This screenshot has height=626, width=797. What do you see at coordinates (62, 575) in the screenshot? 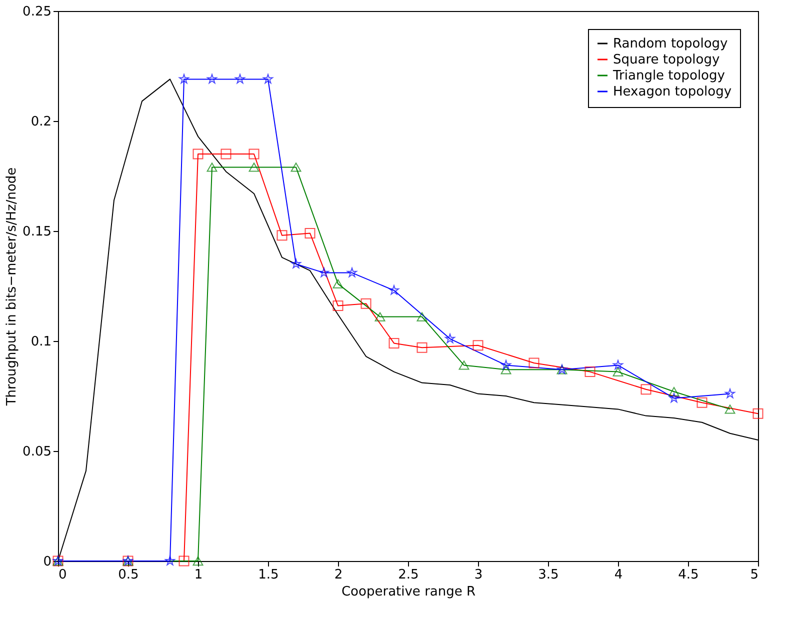
I see `x-tick-label: 0` at bounding box center [62, 575].